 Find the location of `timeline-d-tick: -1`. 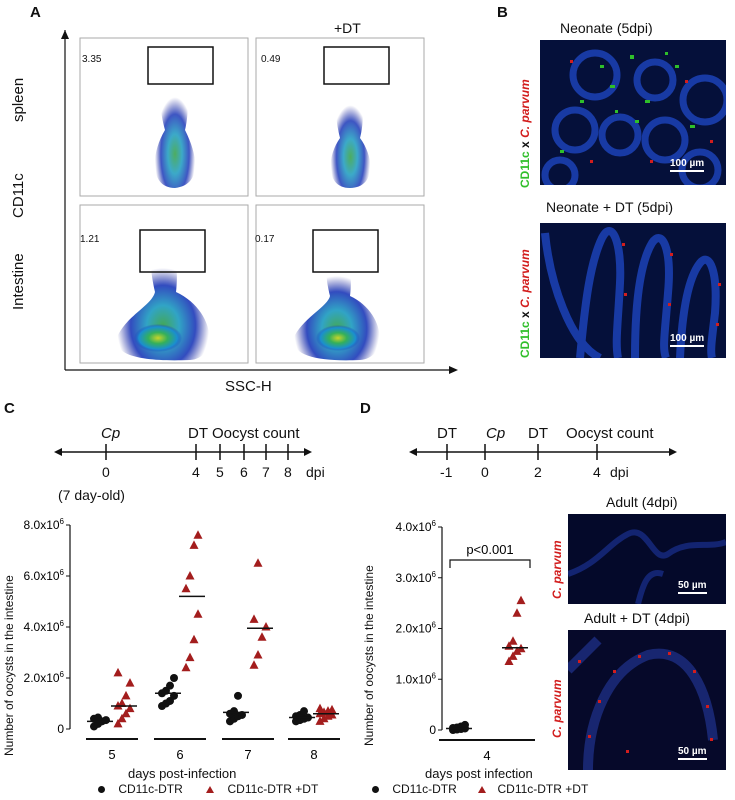

timeline-d-tick: -1 is located at coordinates (446, 472).